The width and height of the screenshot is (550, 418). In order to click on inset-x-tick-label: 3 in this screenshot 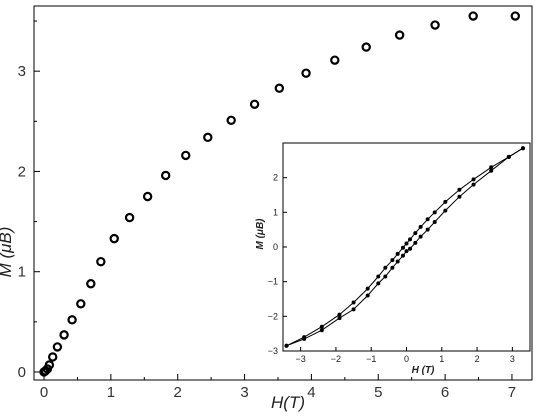, I will do `click(512, 359)`.